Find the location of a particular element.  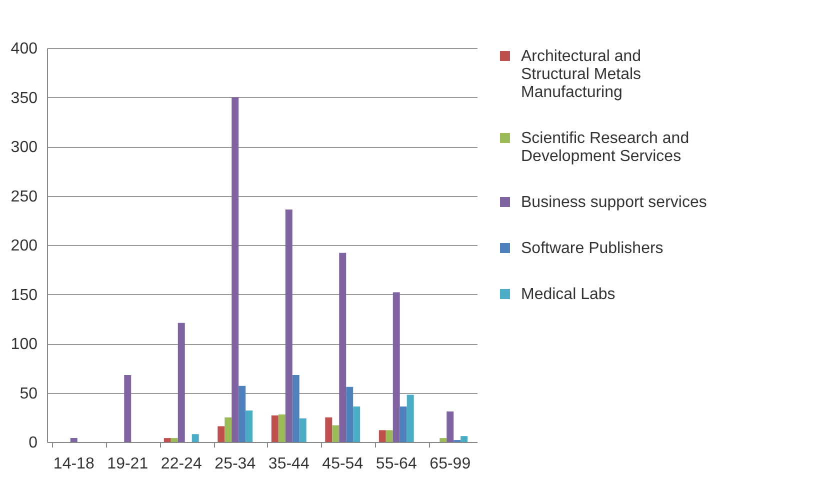

y-tick-label: 400 is located at coordinates (24, 49).